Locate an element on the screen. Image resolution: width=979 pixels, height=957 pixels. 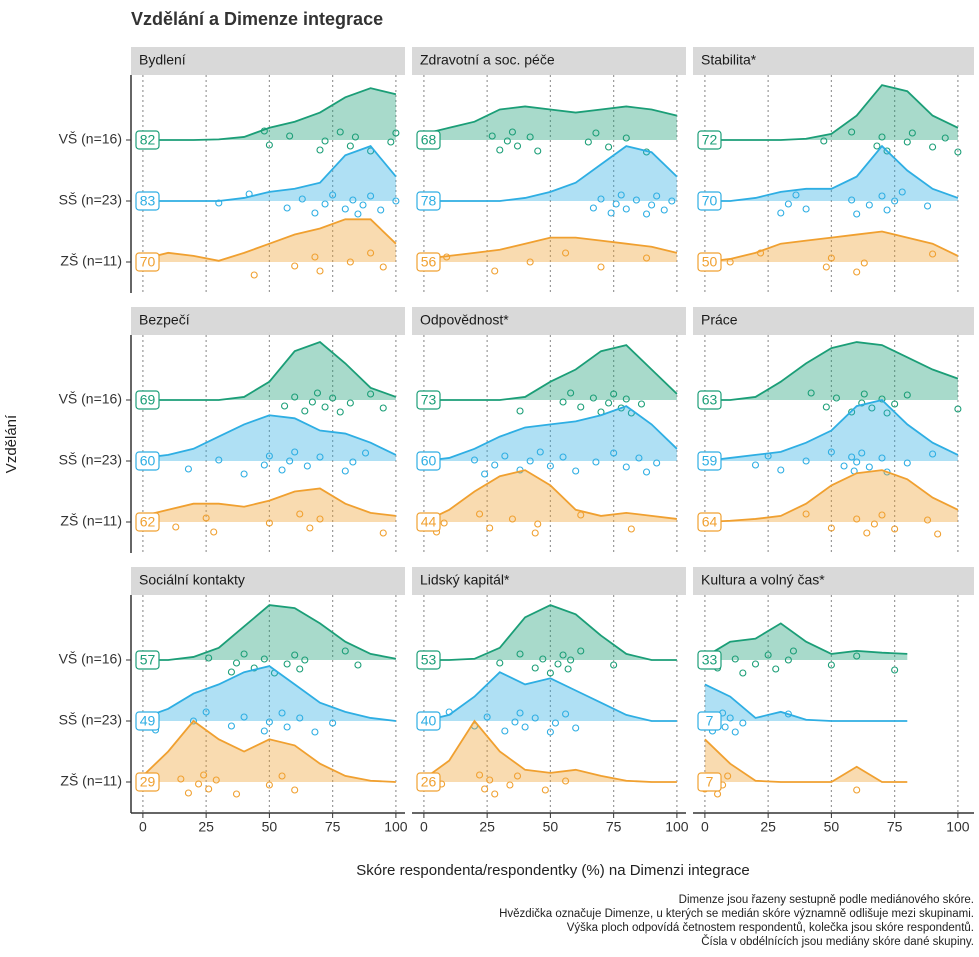
median-label: 63 is located at coordinates (710, 400).